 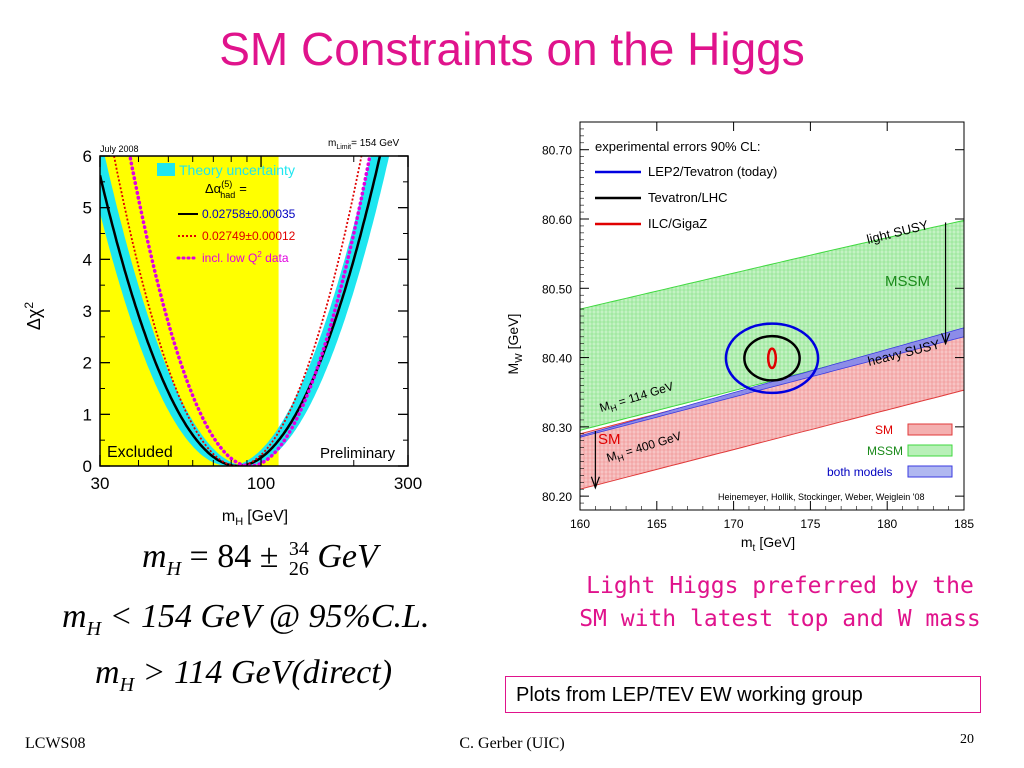 What do you see at coordinates (512, 743) in the screenshot?
I see `footer-center: C. Gerber (UIC)` at bounding box center [512, 743].